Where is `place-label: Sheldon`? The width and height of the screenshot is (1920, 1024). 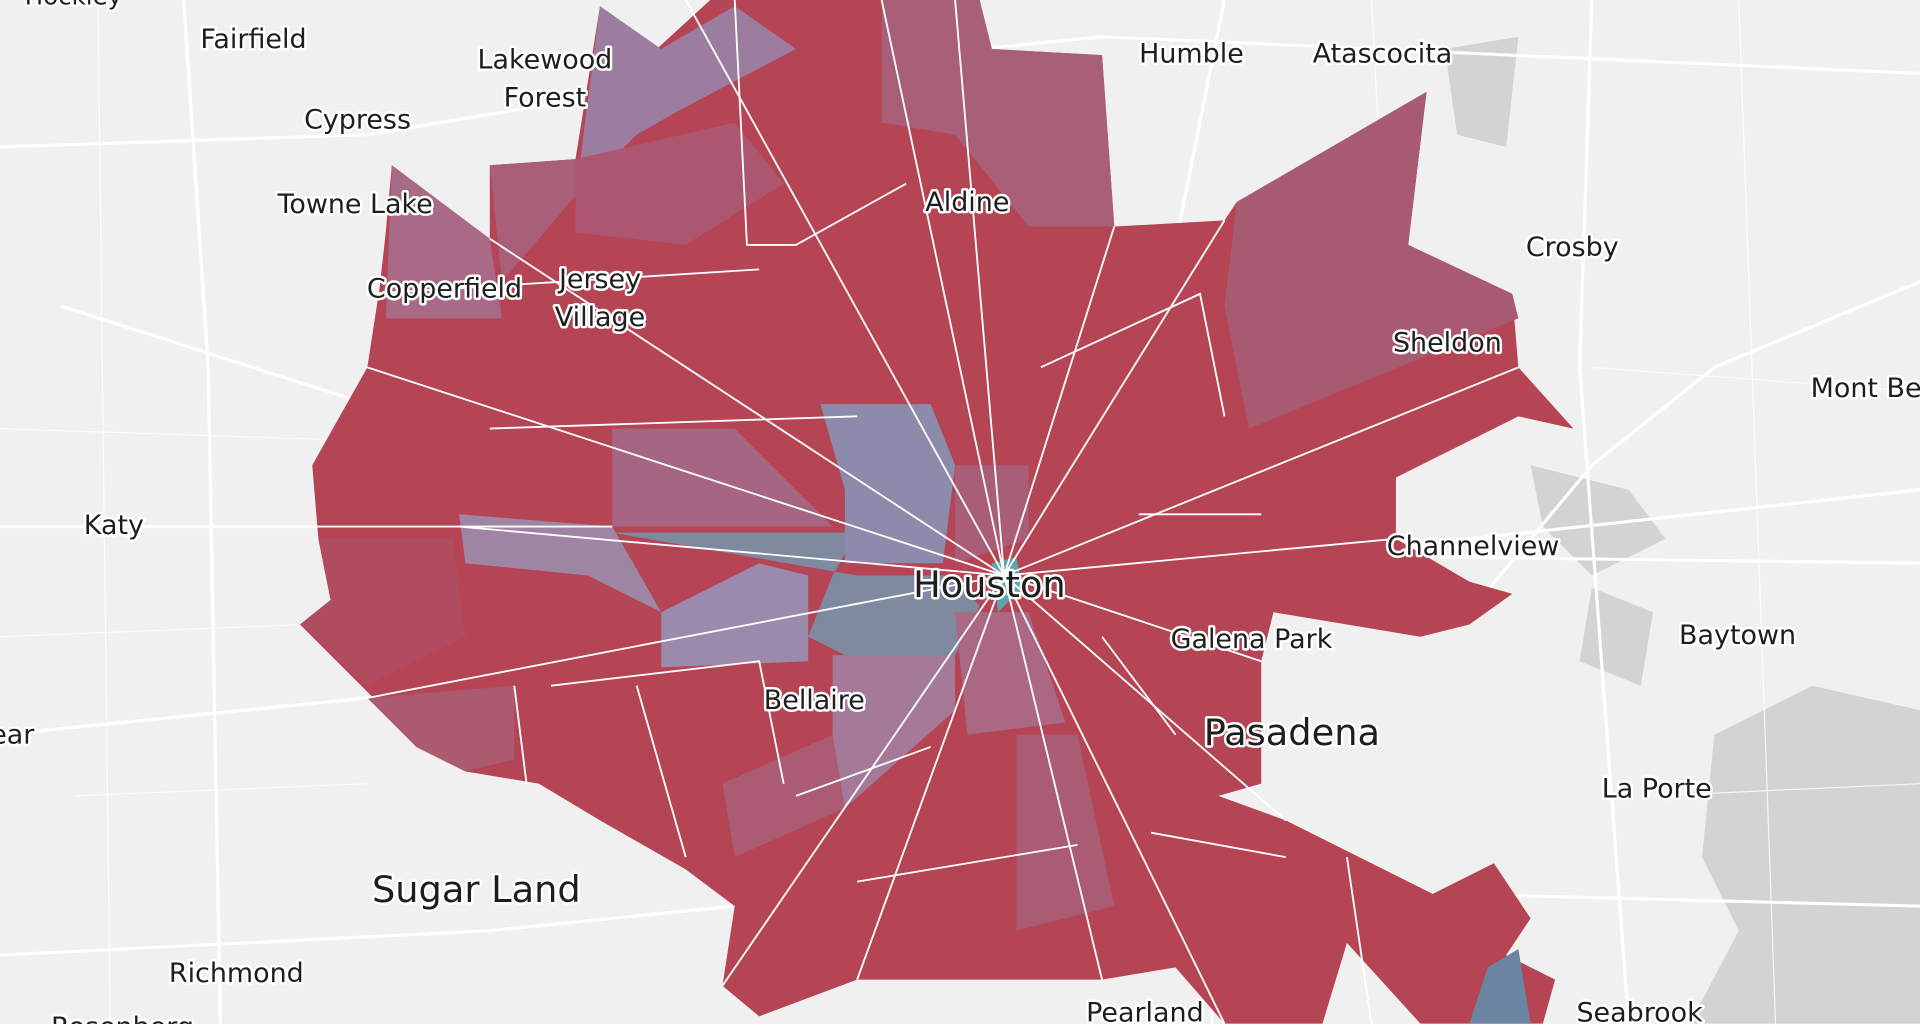 place-label: Sheldon is located at coordinates (1447, 343).